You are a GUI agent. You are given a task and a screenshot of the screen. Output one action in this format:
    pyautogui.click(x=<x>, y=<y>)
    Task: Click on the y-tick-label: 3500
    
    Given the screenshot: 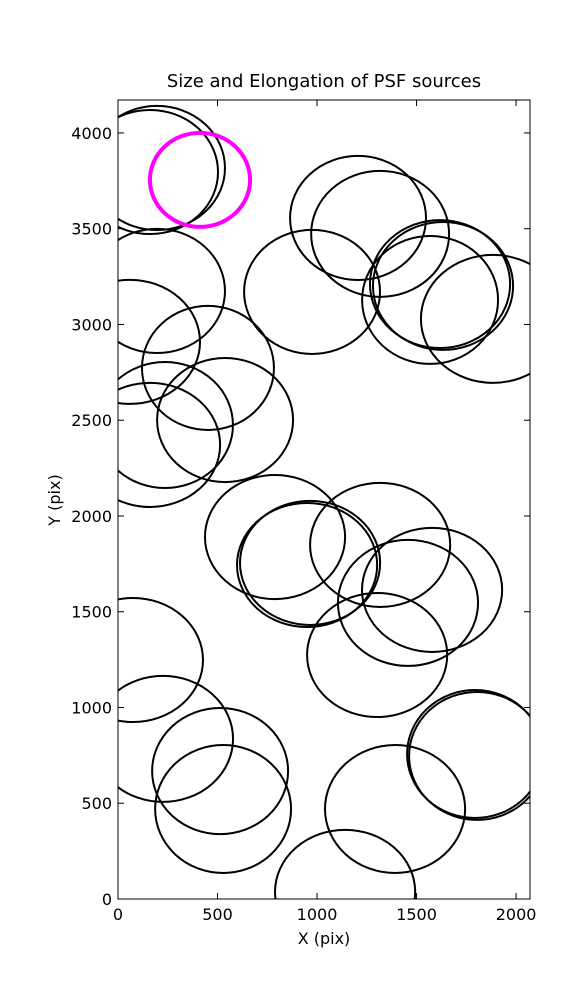 What is the action you would take?
    pyautogui.click(x=91, y=229)
    